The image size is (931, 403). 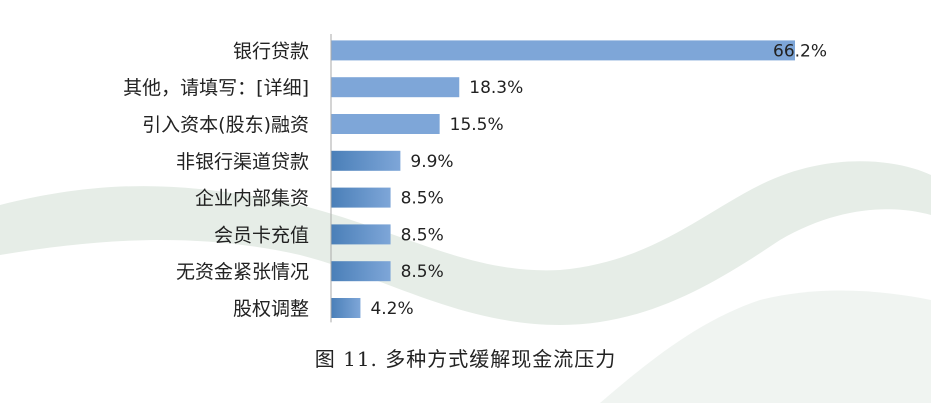 What do you see at coordinates (465, 359) in the screenshot?
I see `figure-caption: 图 11. 多种方式缓解现金流压力` at bounding box center [465, 359].